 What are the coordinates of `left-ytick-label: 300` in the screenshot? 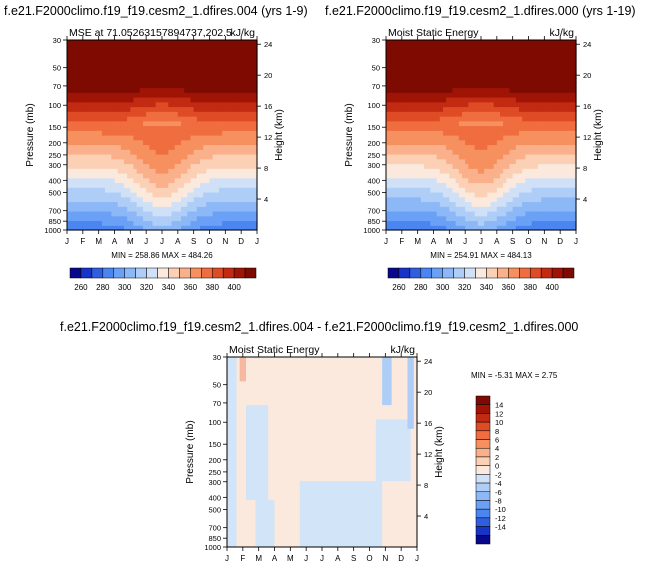 It's located at (54, 165).